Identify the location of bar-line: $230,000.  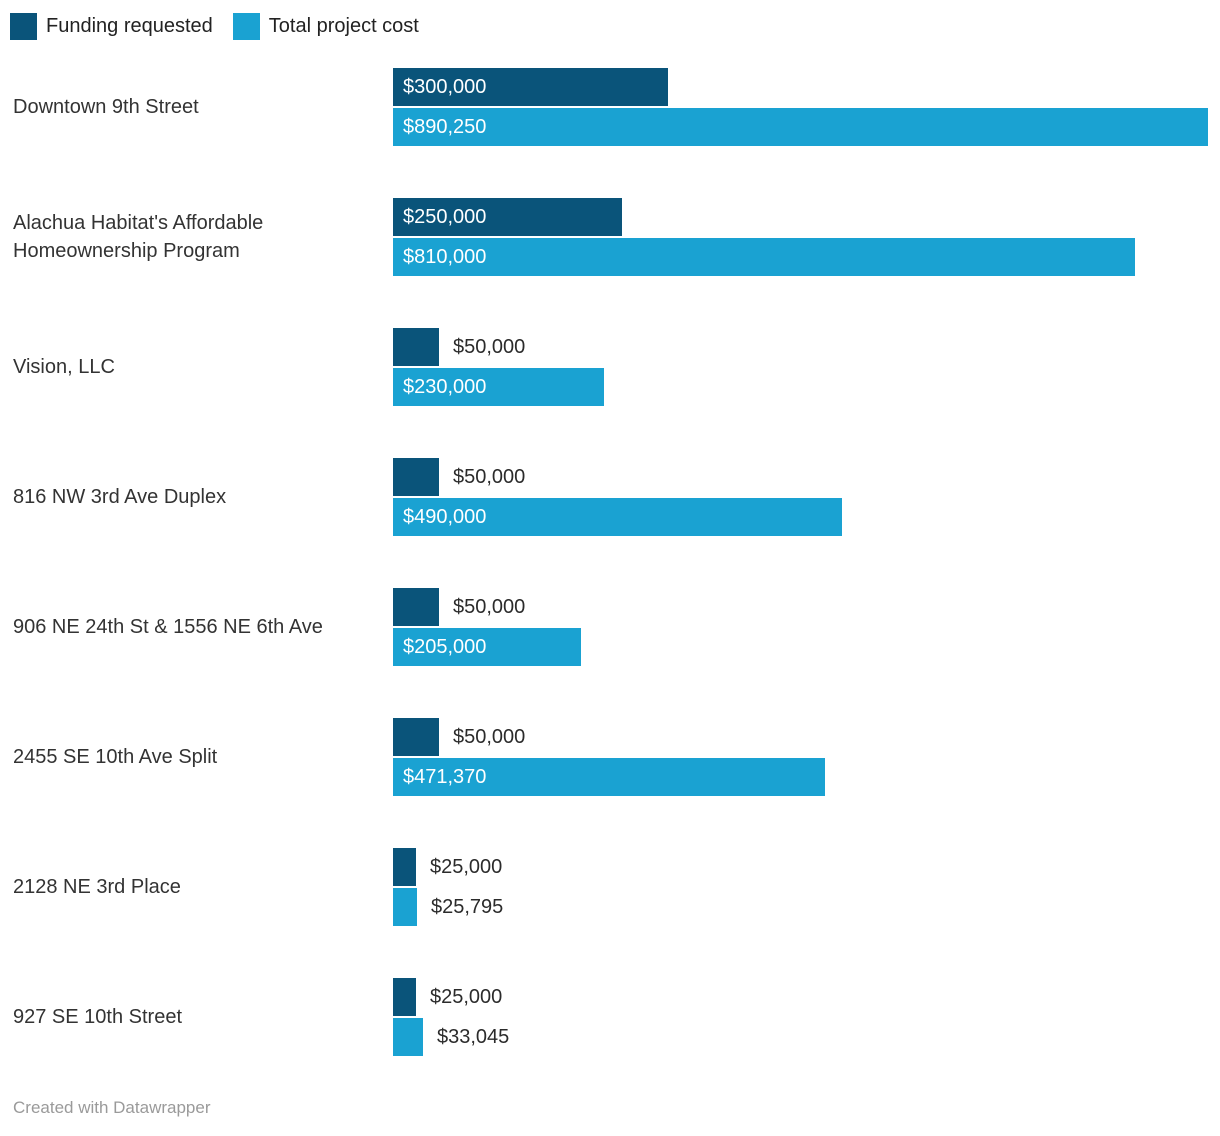
(806, 387).